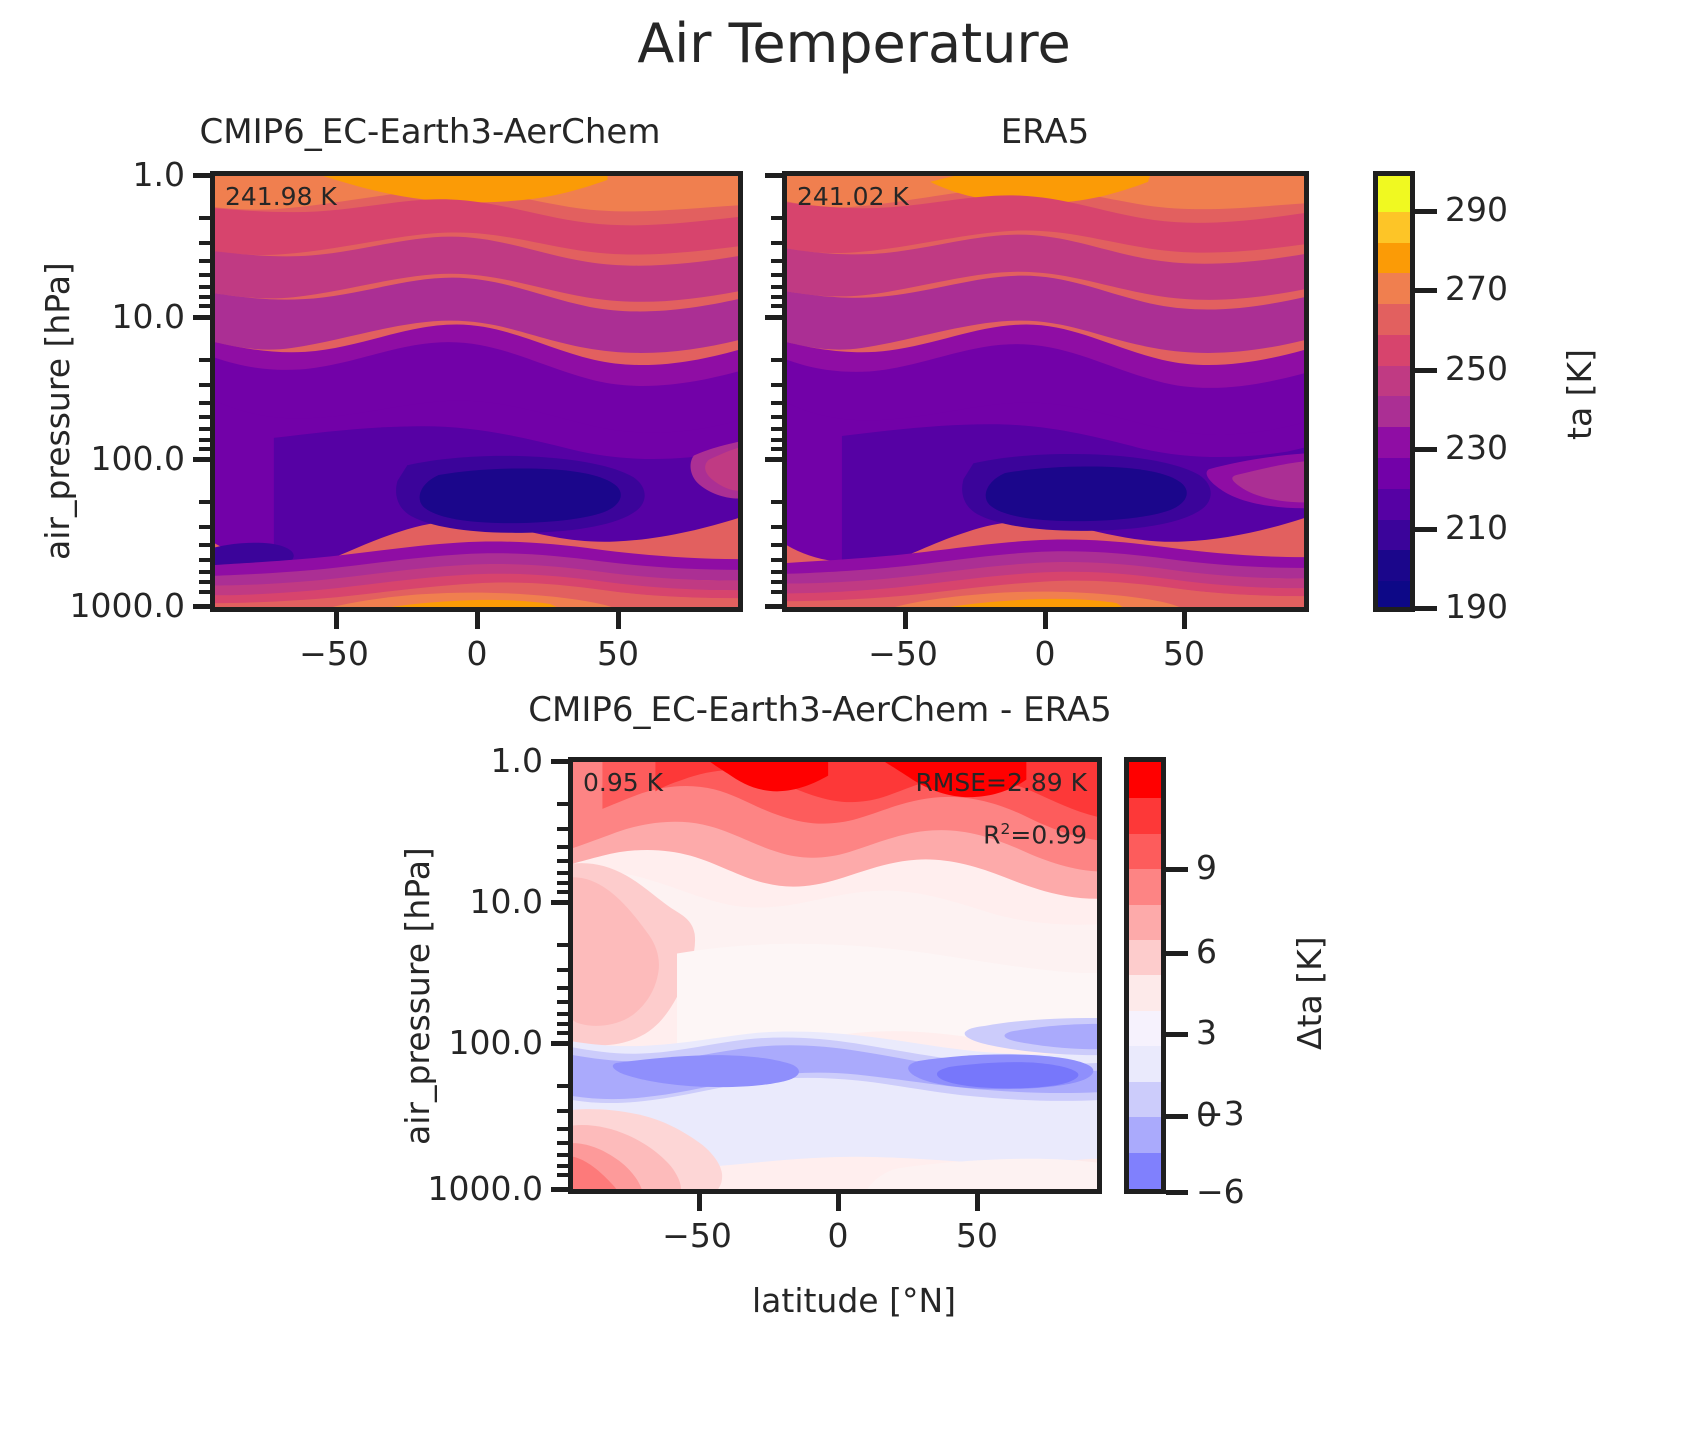 Image resolution: width=1708 pixels, height=1451 pixels. I want to click on colorbar-label-ta: ta [K], so click(1579, 394).